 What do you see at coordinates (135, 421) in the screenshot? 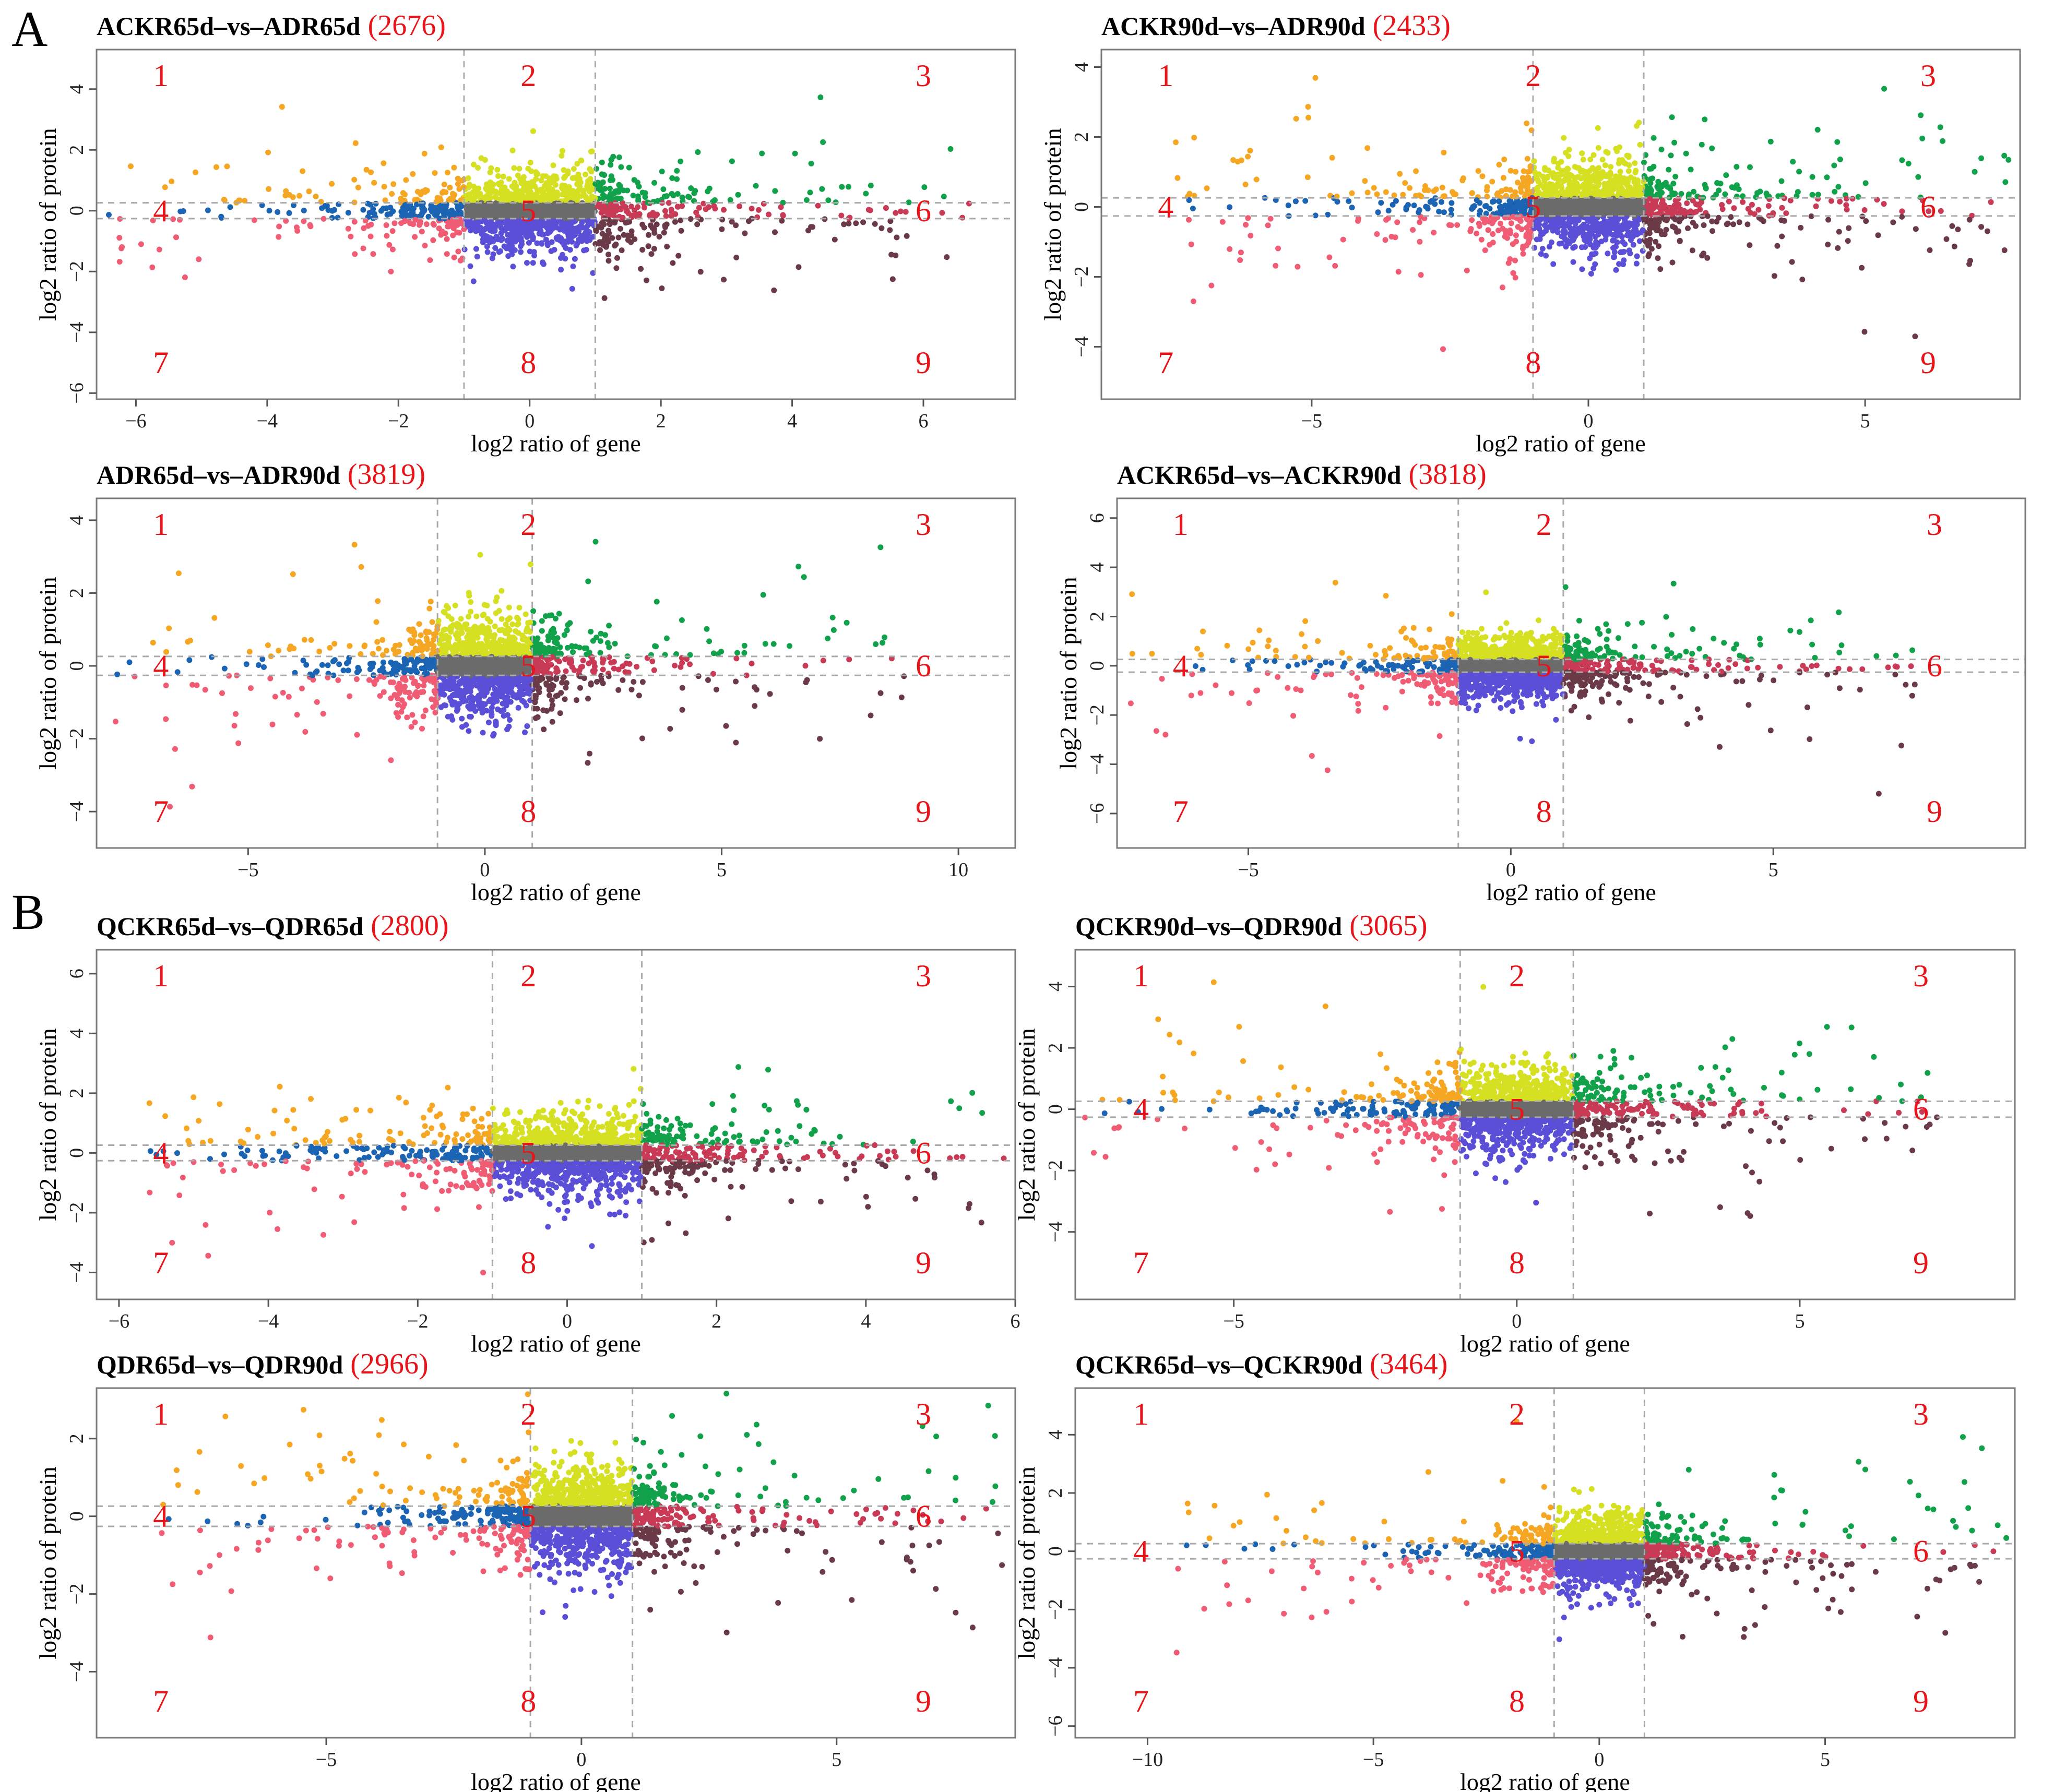
I see `x-tick-label: −6` at bounding box center [135, 421].